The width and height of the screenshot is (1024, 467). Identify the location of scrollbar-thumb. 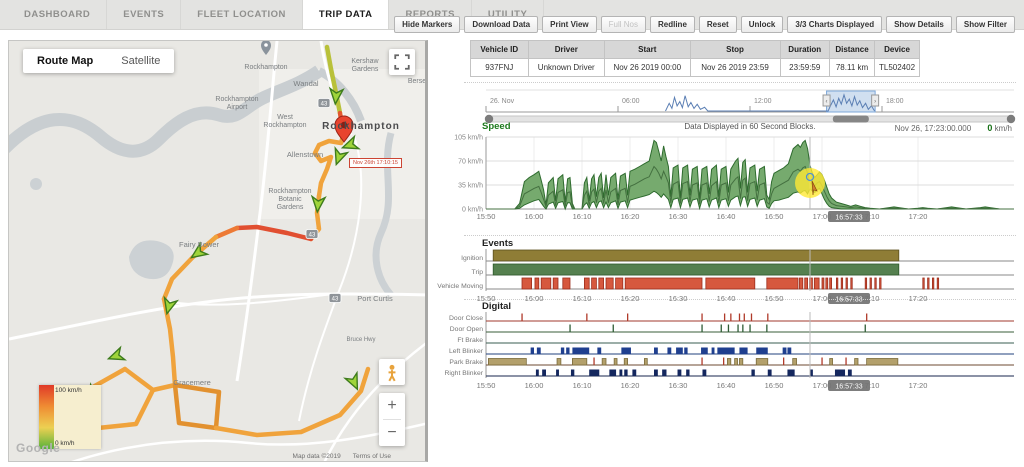
(850, 119).